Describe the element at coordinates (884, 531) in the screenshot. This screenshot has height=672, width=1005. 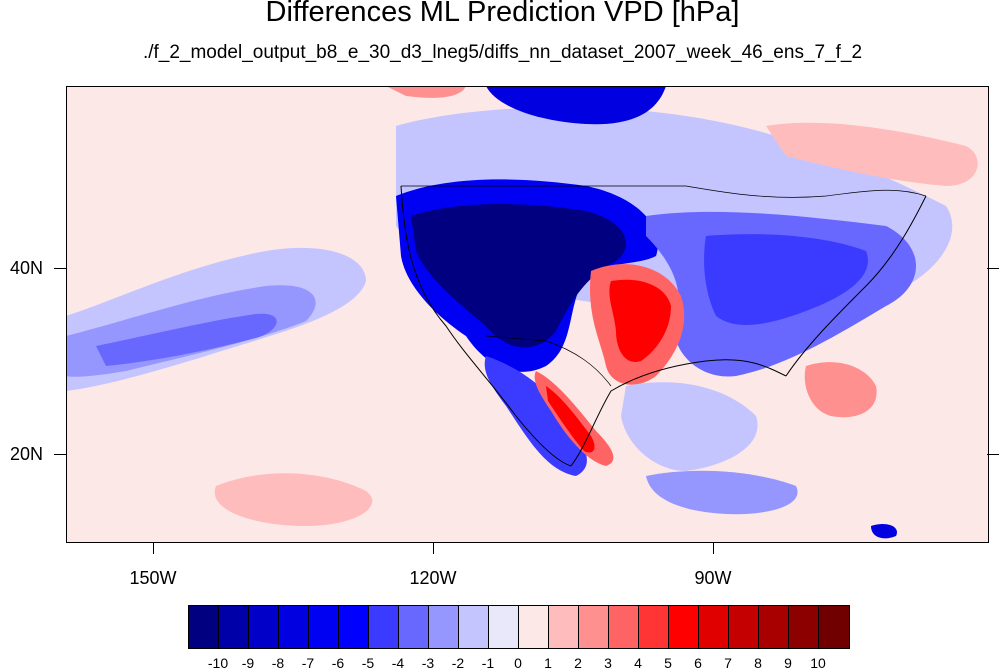
I see `caribbean-dark-blue-spot` at that location.